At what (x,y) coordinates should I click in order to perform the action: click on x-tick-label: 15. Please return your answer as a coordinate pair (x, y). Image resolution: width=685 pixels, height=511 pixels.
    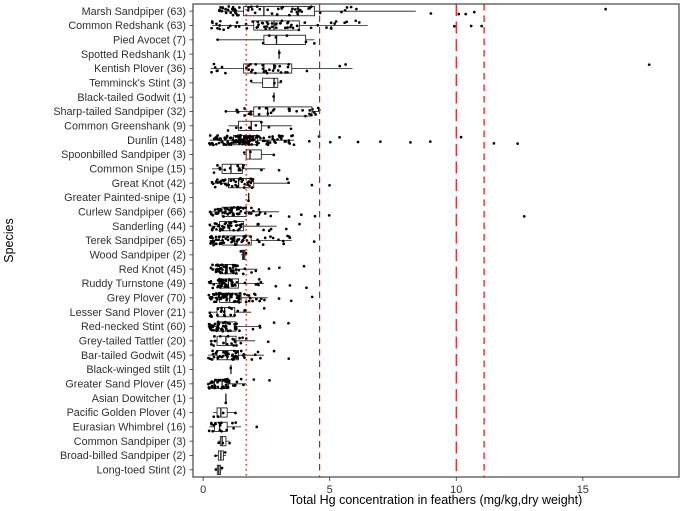
    Looking at the image, I should click on (583, 490).